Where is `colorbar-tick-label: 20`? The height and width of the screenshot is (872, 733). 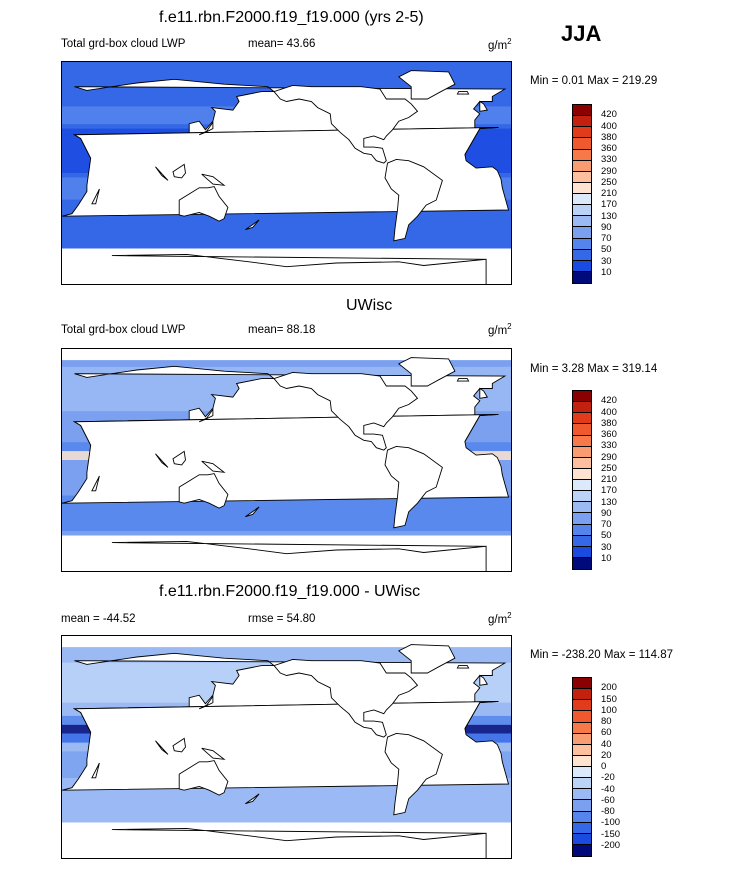 colorbar-tick-label: 20 is located at coordinates (606, 755).